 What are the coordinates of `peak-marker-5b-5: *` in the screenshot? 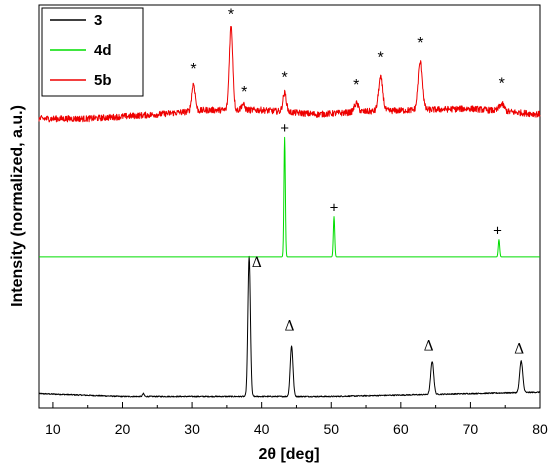 It's located at (356, 85).